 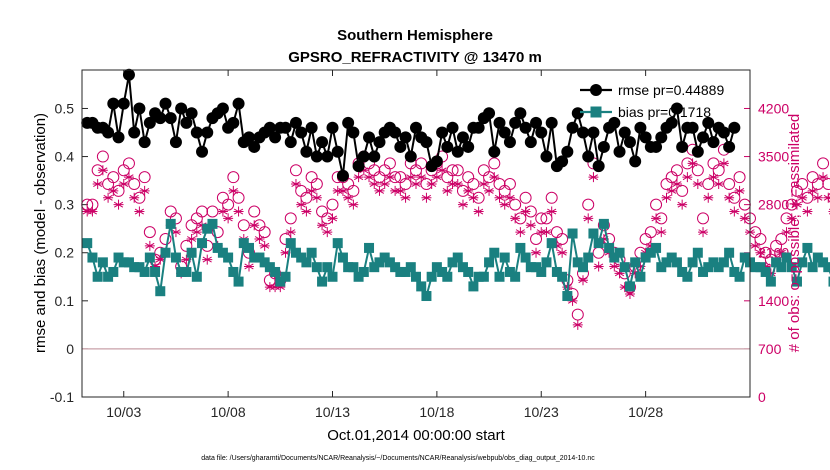 What do you see at coordinates (69, 252) in the screenshot?
I see `left-axis-ticks: -0.1 0 0.1 0.2 0.3 0.4 0.5` at bounding box center [69, 252].